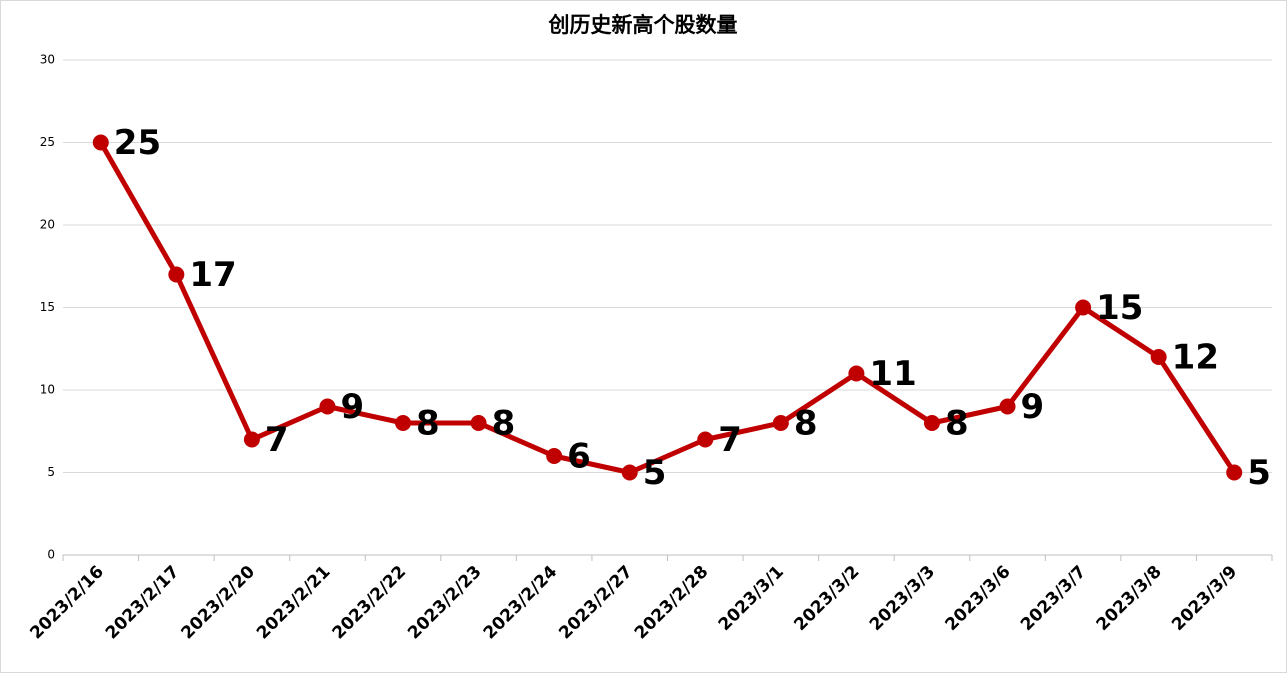 This screenshot has height=673, width=1287. What do you see at coordinates (47, 307) in the screenshot?
I see `y-tick-label: 15` at bounding box center [47, 307].